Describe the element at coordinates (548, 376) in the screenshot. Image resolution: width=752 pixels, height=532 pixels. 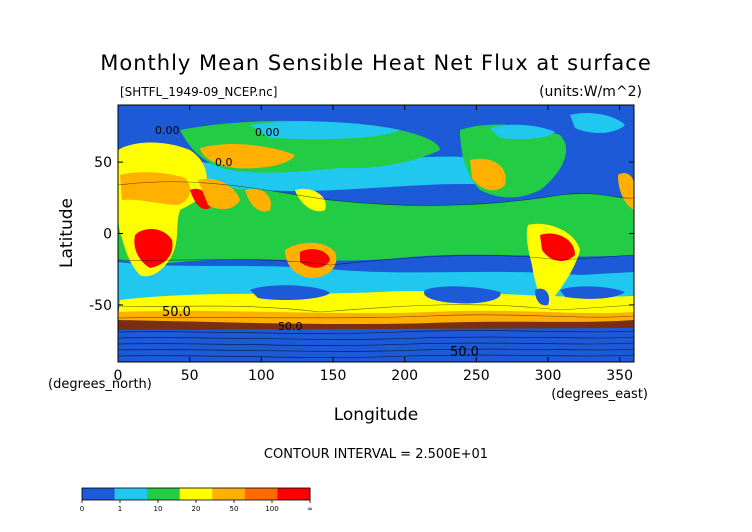
I see `x-tick-label: 300` at that location.